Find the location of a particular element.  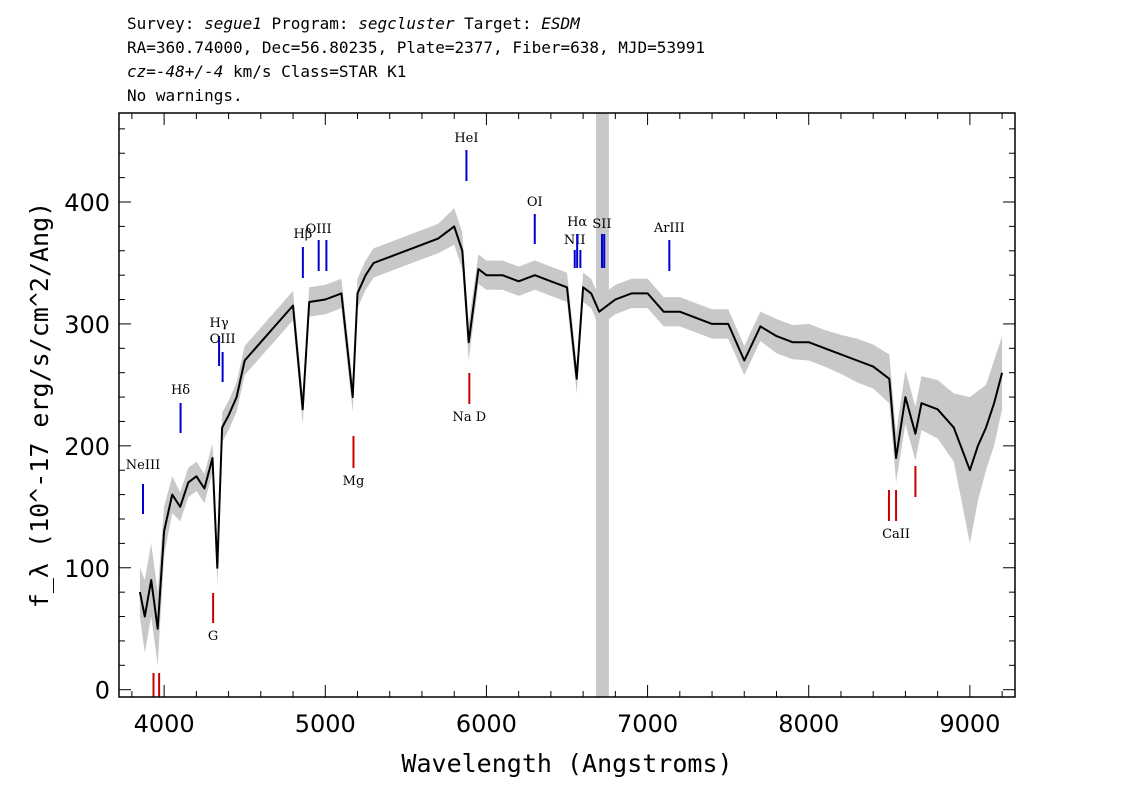

emission-line-label: OI is located at coordinates (535, 202).